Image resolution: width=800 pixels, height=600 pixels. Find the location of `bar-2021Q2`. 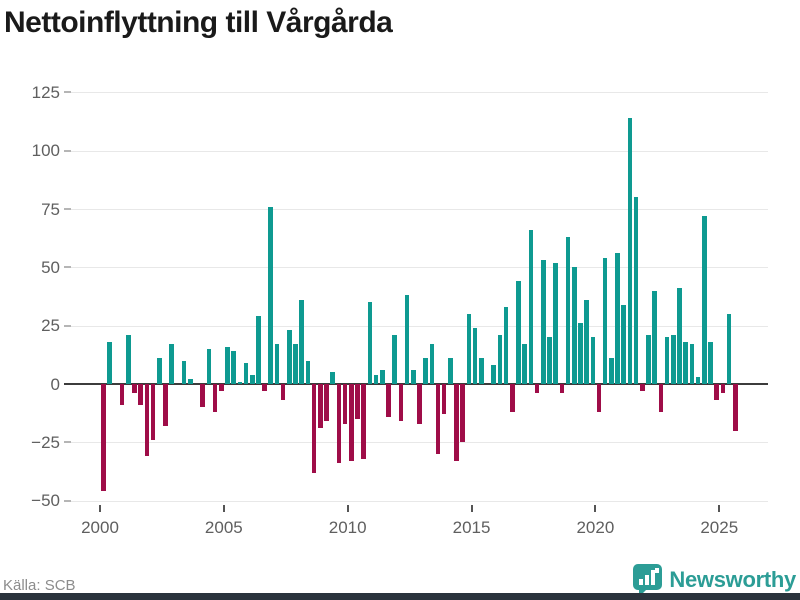

bar-2021Q2 is located at coordinates (630, 251).